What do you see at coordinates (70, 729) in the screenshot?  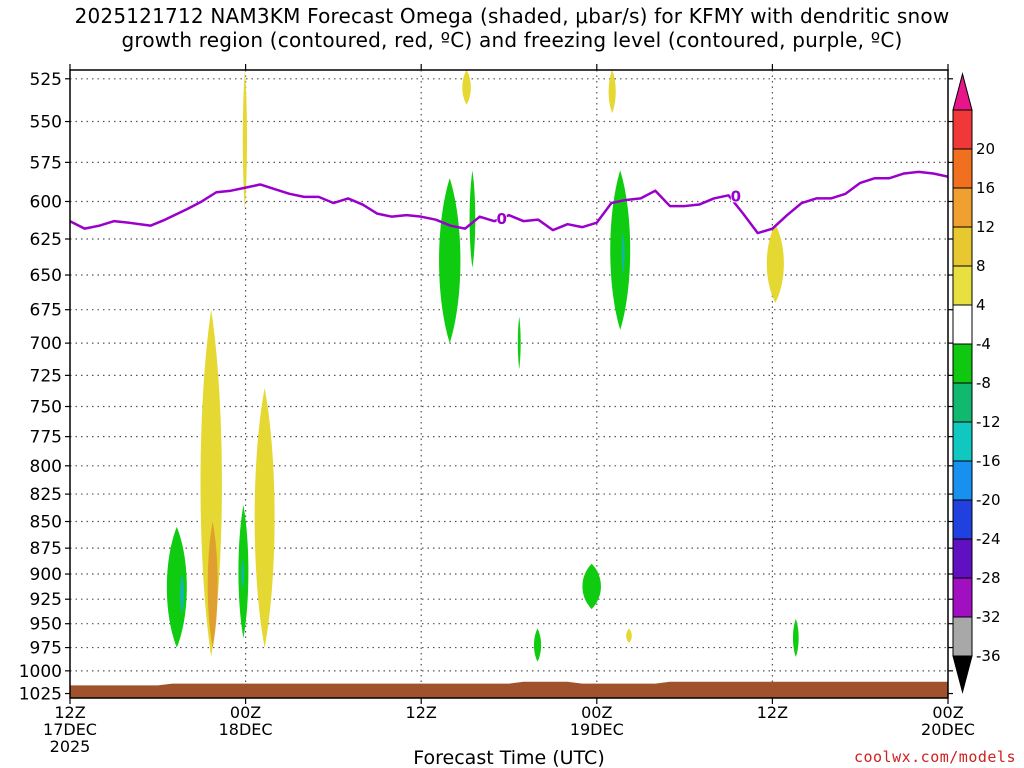 I see `x-tick-label-0-2: 17DEC` at bounding box center [70, 729].